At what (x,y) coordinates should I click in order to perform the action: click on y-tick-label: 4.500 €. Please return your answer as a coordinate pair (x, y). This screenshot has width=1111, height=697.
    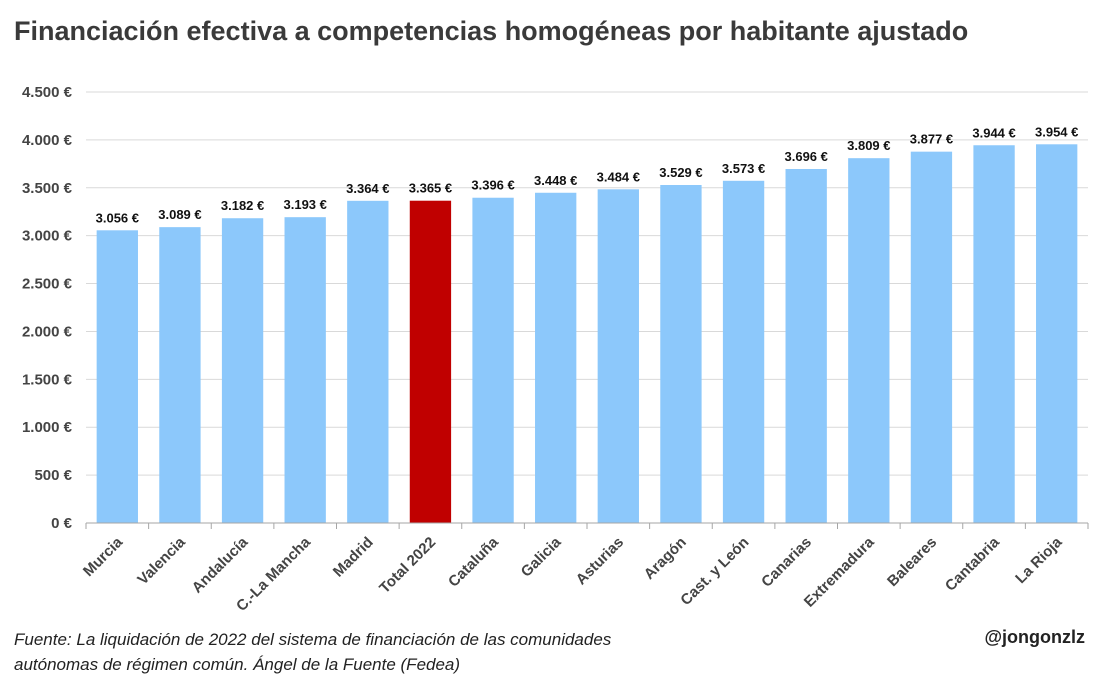
    Looking at the image, I should click on (47, 92).